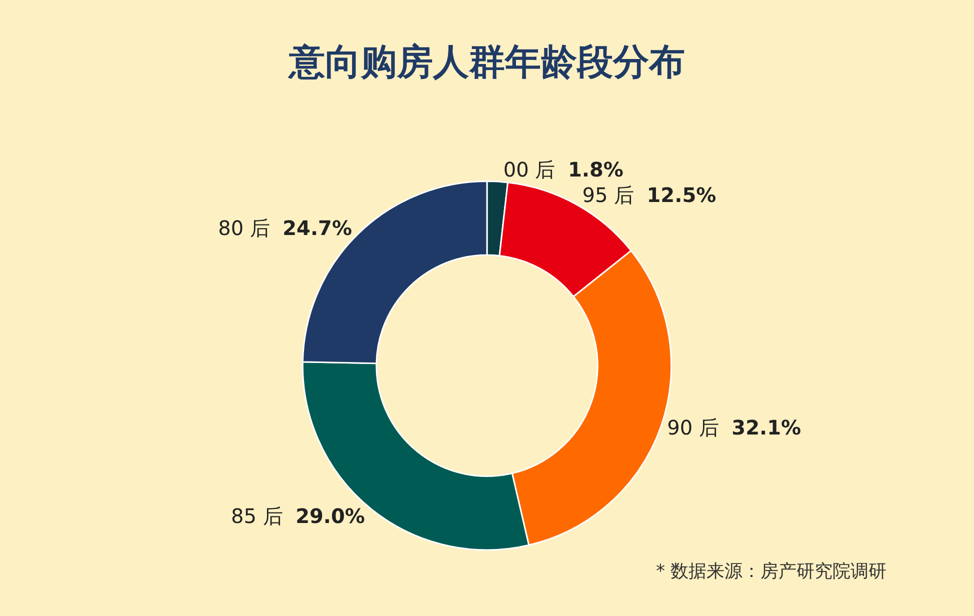  Describe the element at coordinates (257, 516) in the screenshot. I see `slice-label: 85 后` at that location.